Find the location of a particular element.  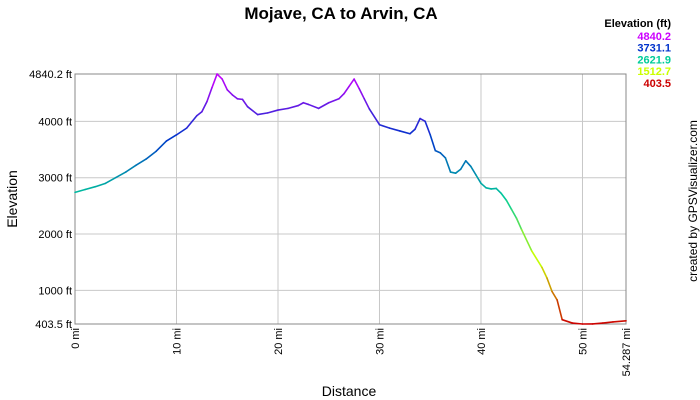

x-tick-label: 30 mi is located at coordinates (380, 341).